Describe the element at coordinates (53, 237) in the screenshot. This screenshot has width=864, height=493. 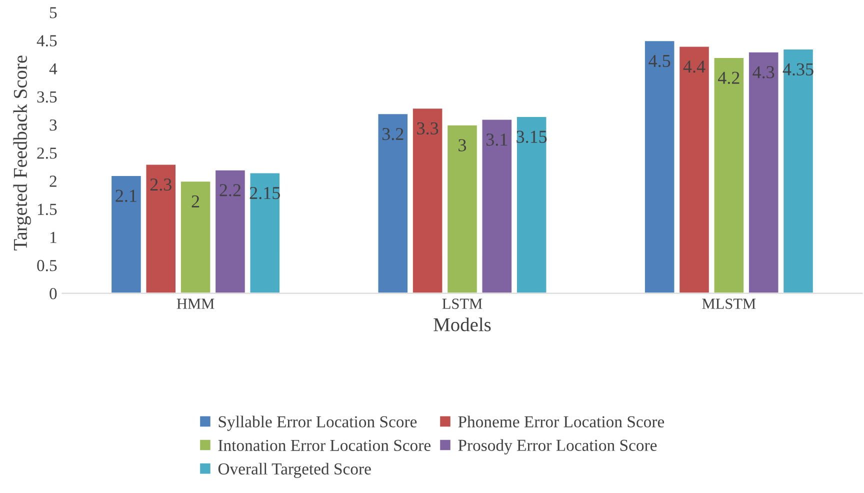
I see `y-tick-label: 1` at that location.